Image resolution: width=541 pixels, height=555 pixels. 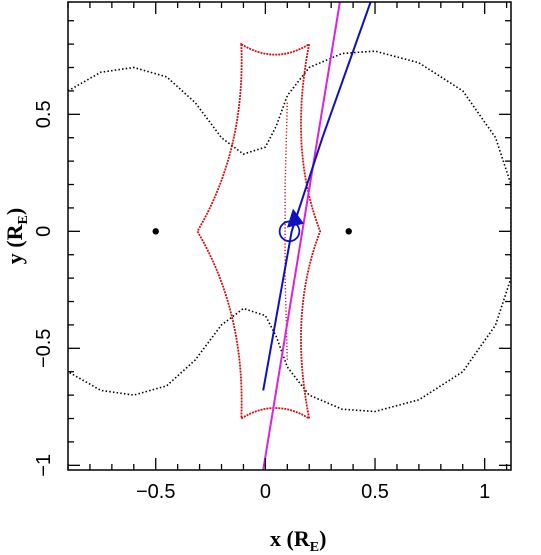 I want to click on y-tick-label: 0, so click(x=44, y=231).